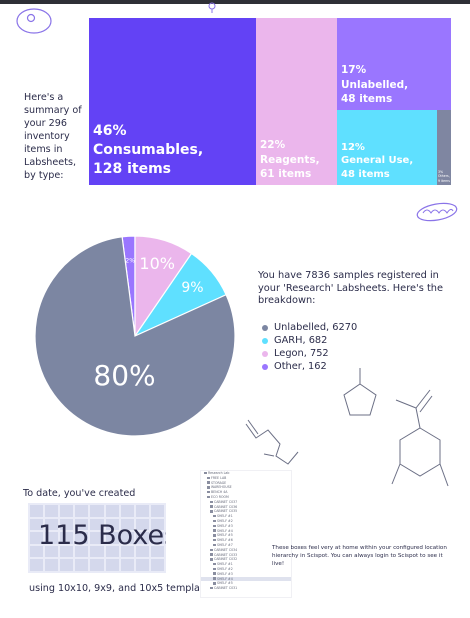 This screenshot has width=470, height=618. I want to click on tree-row-label: CABINET C037, so click(226, 501).